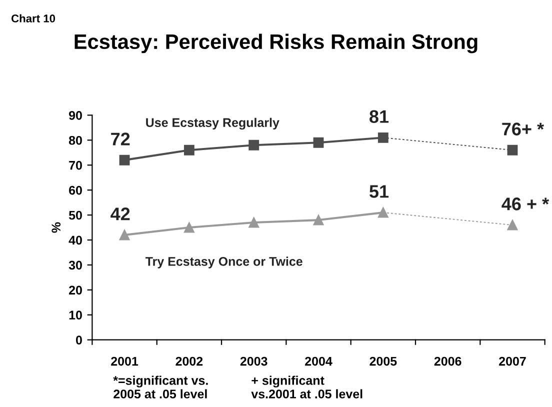 The height and width of the screenshot is (407, 552). I want to click on x-tick-label: 2004, so click(318, 361).